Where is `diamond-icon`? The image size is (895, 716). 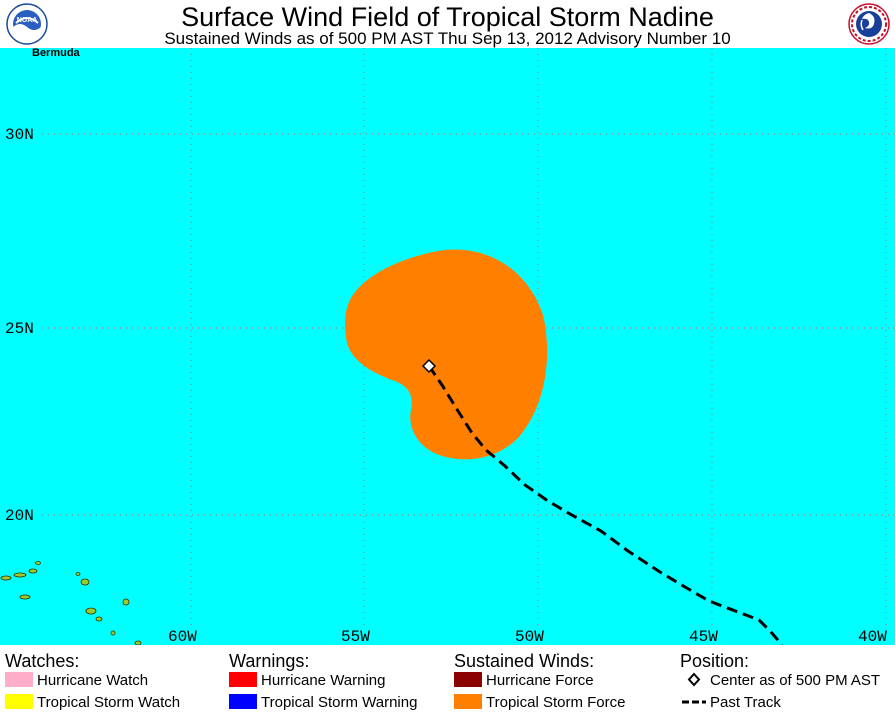
diamond-icon is located at coordinates (694, 679).